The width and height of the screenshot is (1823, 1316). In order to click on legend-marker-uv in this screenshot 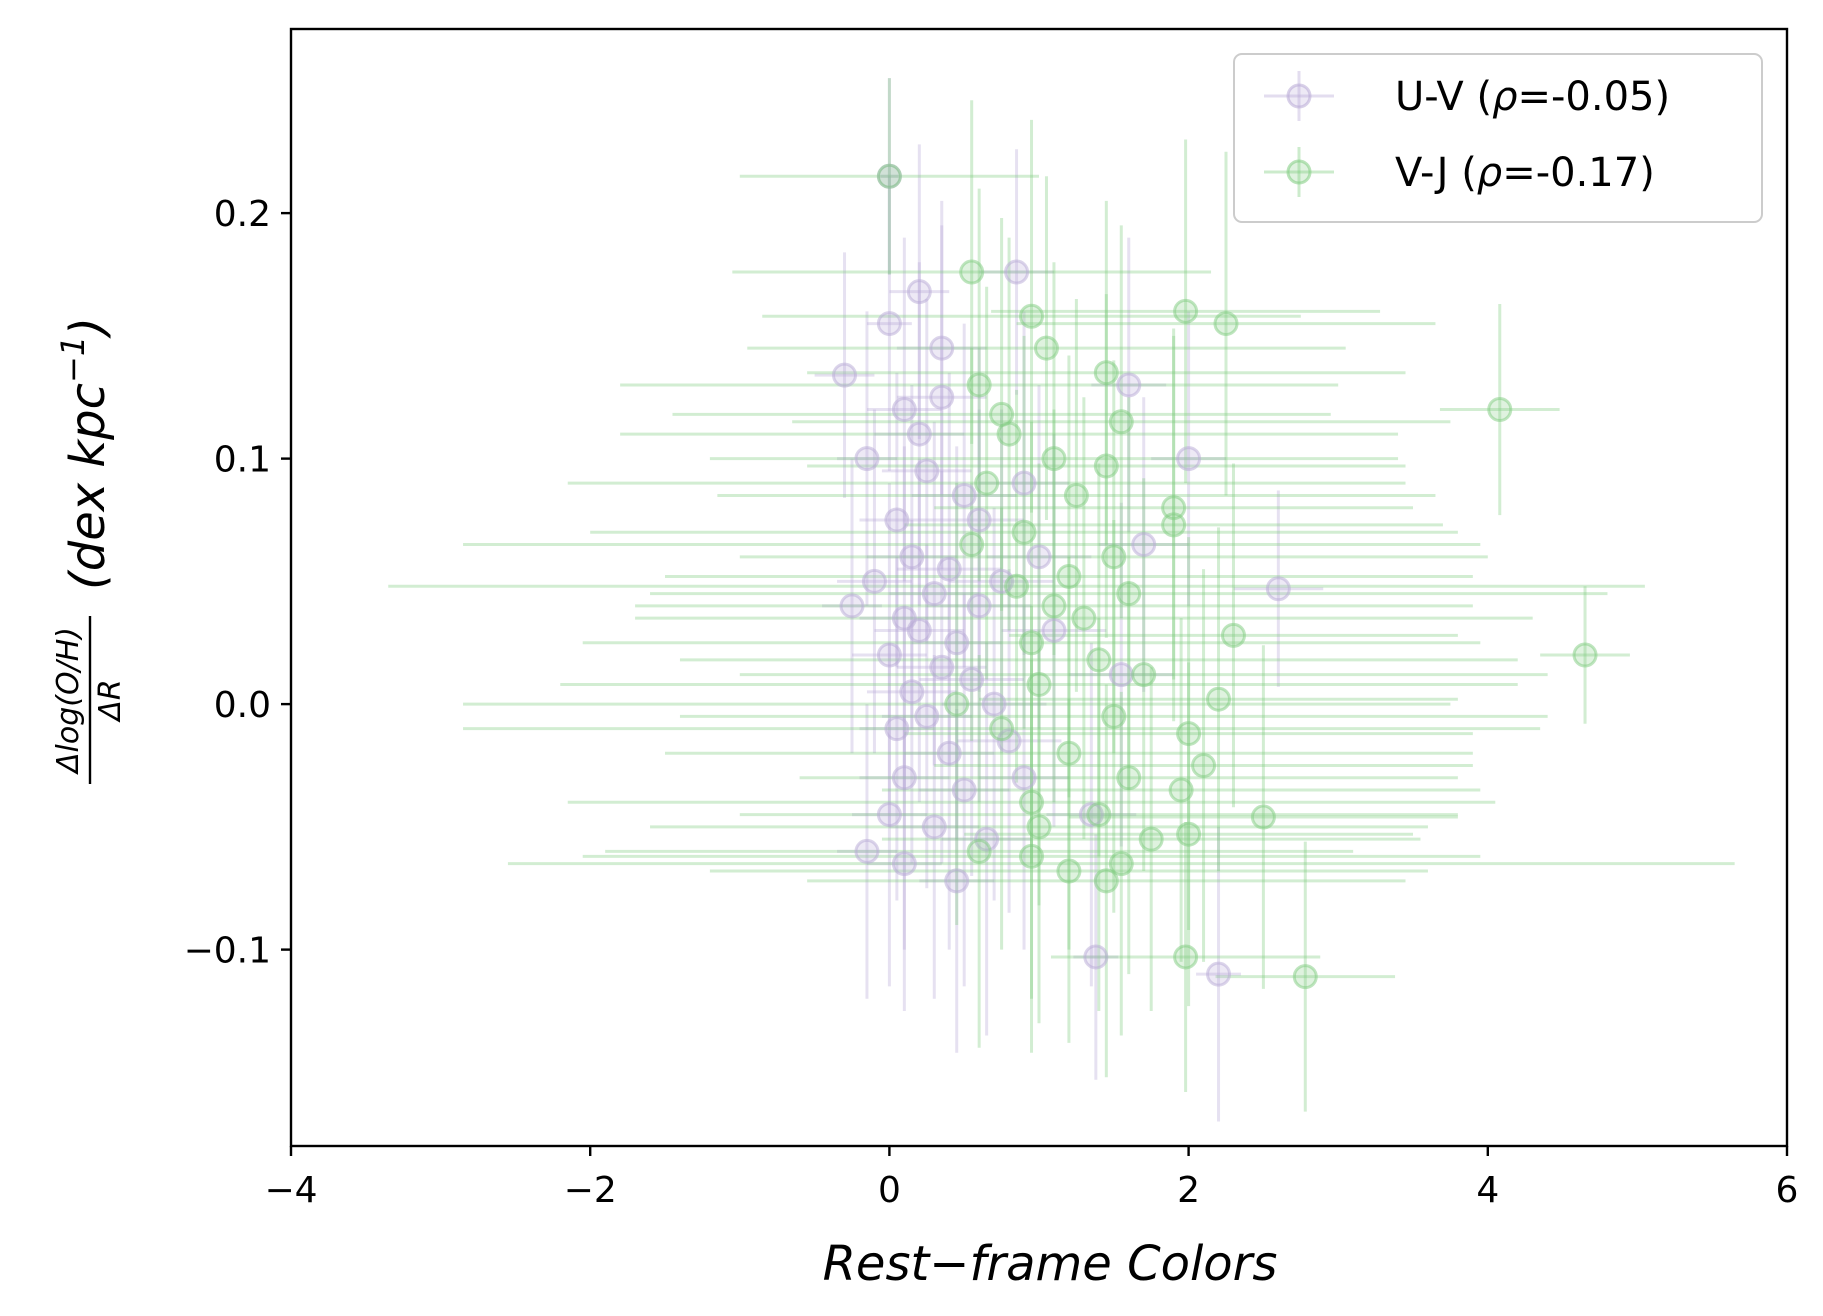, I will do `click(1299, 96)`.